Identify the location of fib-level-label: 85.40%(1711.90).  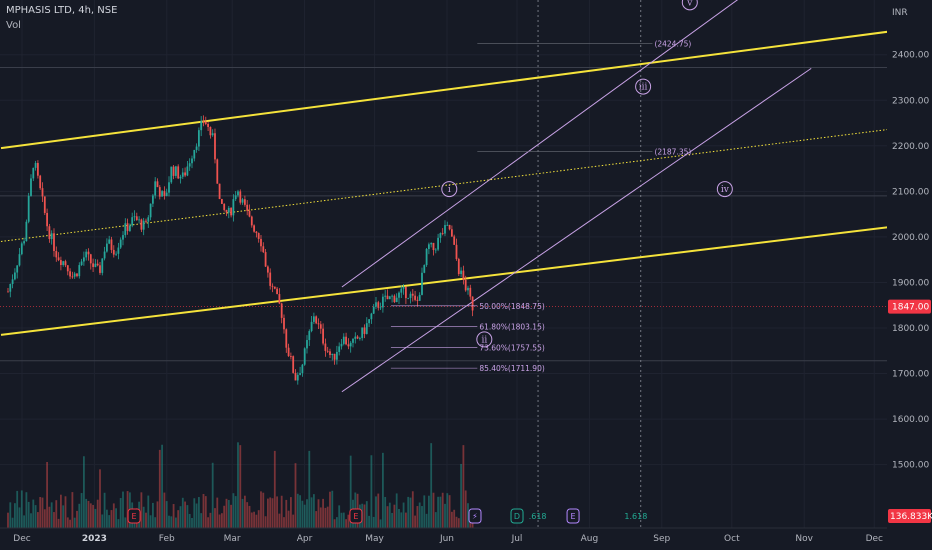
(512, 368).